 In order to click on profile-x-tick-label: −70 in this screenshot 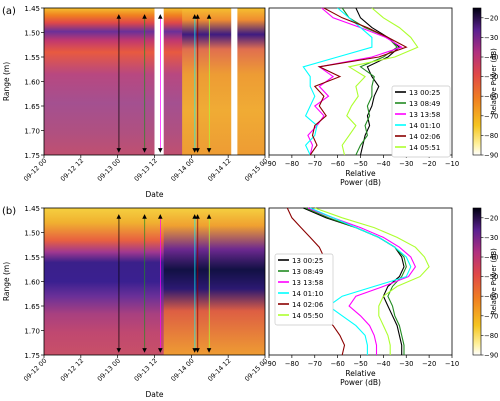, I will do `click(315, 164)`.